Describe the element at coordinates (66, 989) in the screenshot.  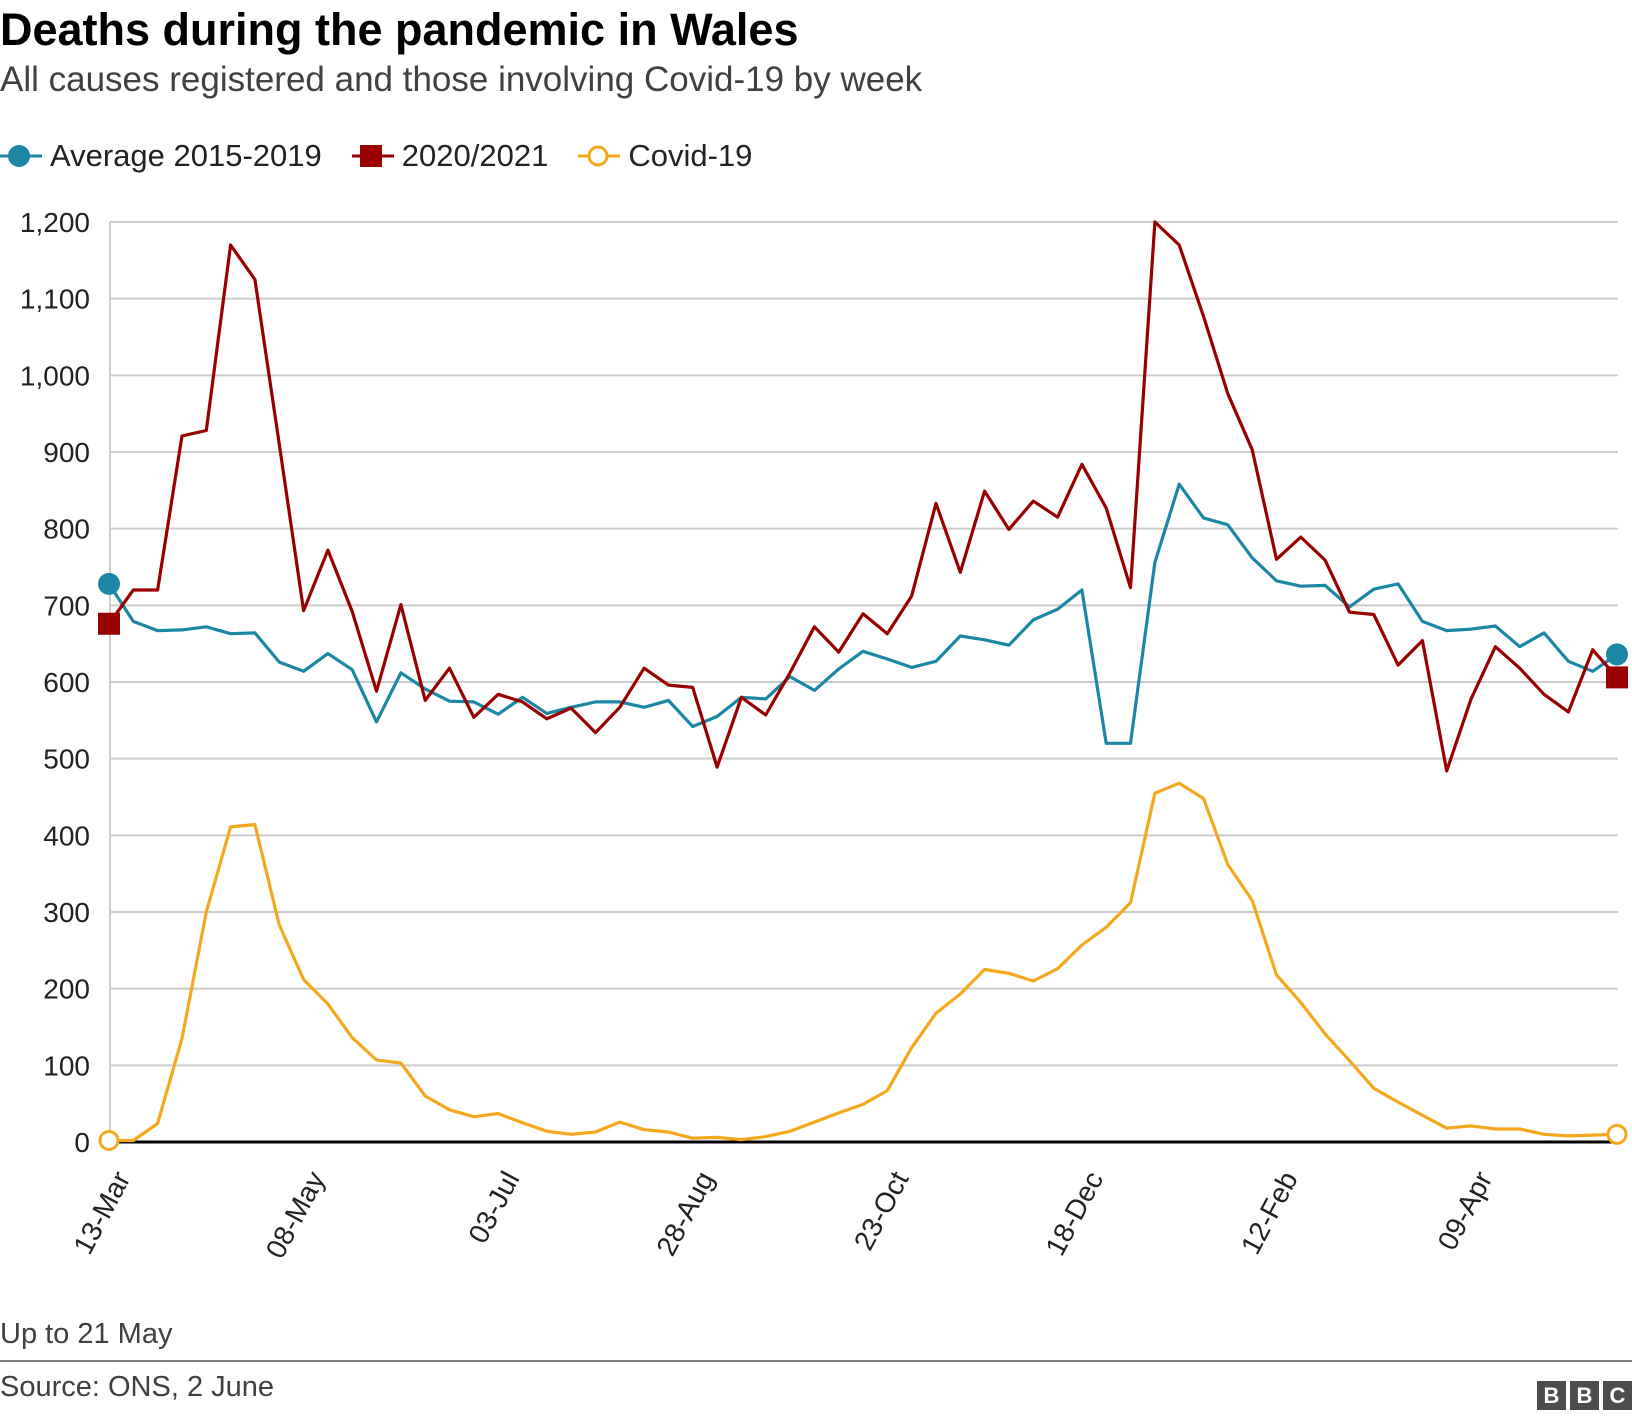
I see `y-tick-label: 200` at that location.